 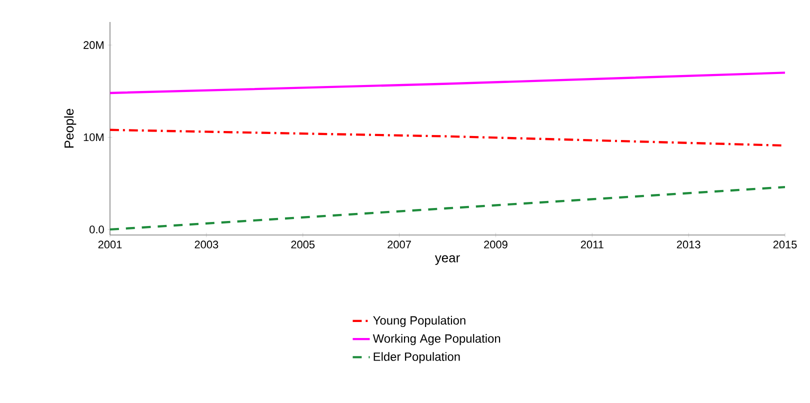 What do you see at coordinates (110, 244) in the screenshot?
I see `x-tick-label: 2001` at bounding box center [110, 244].